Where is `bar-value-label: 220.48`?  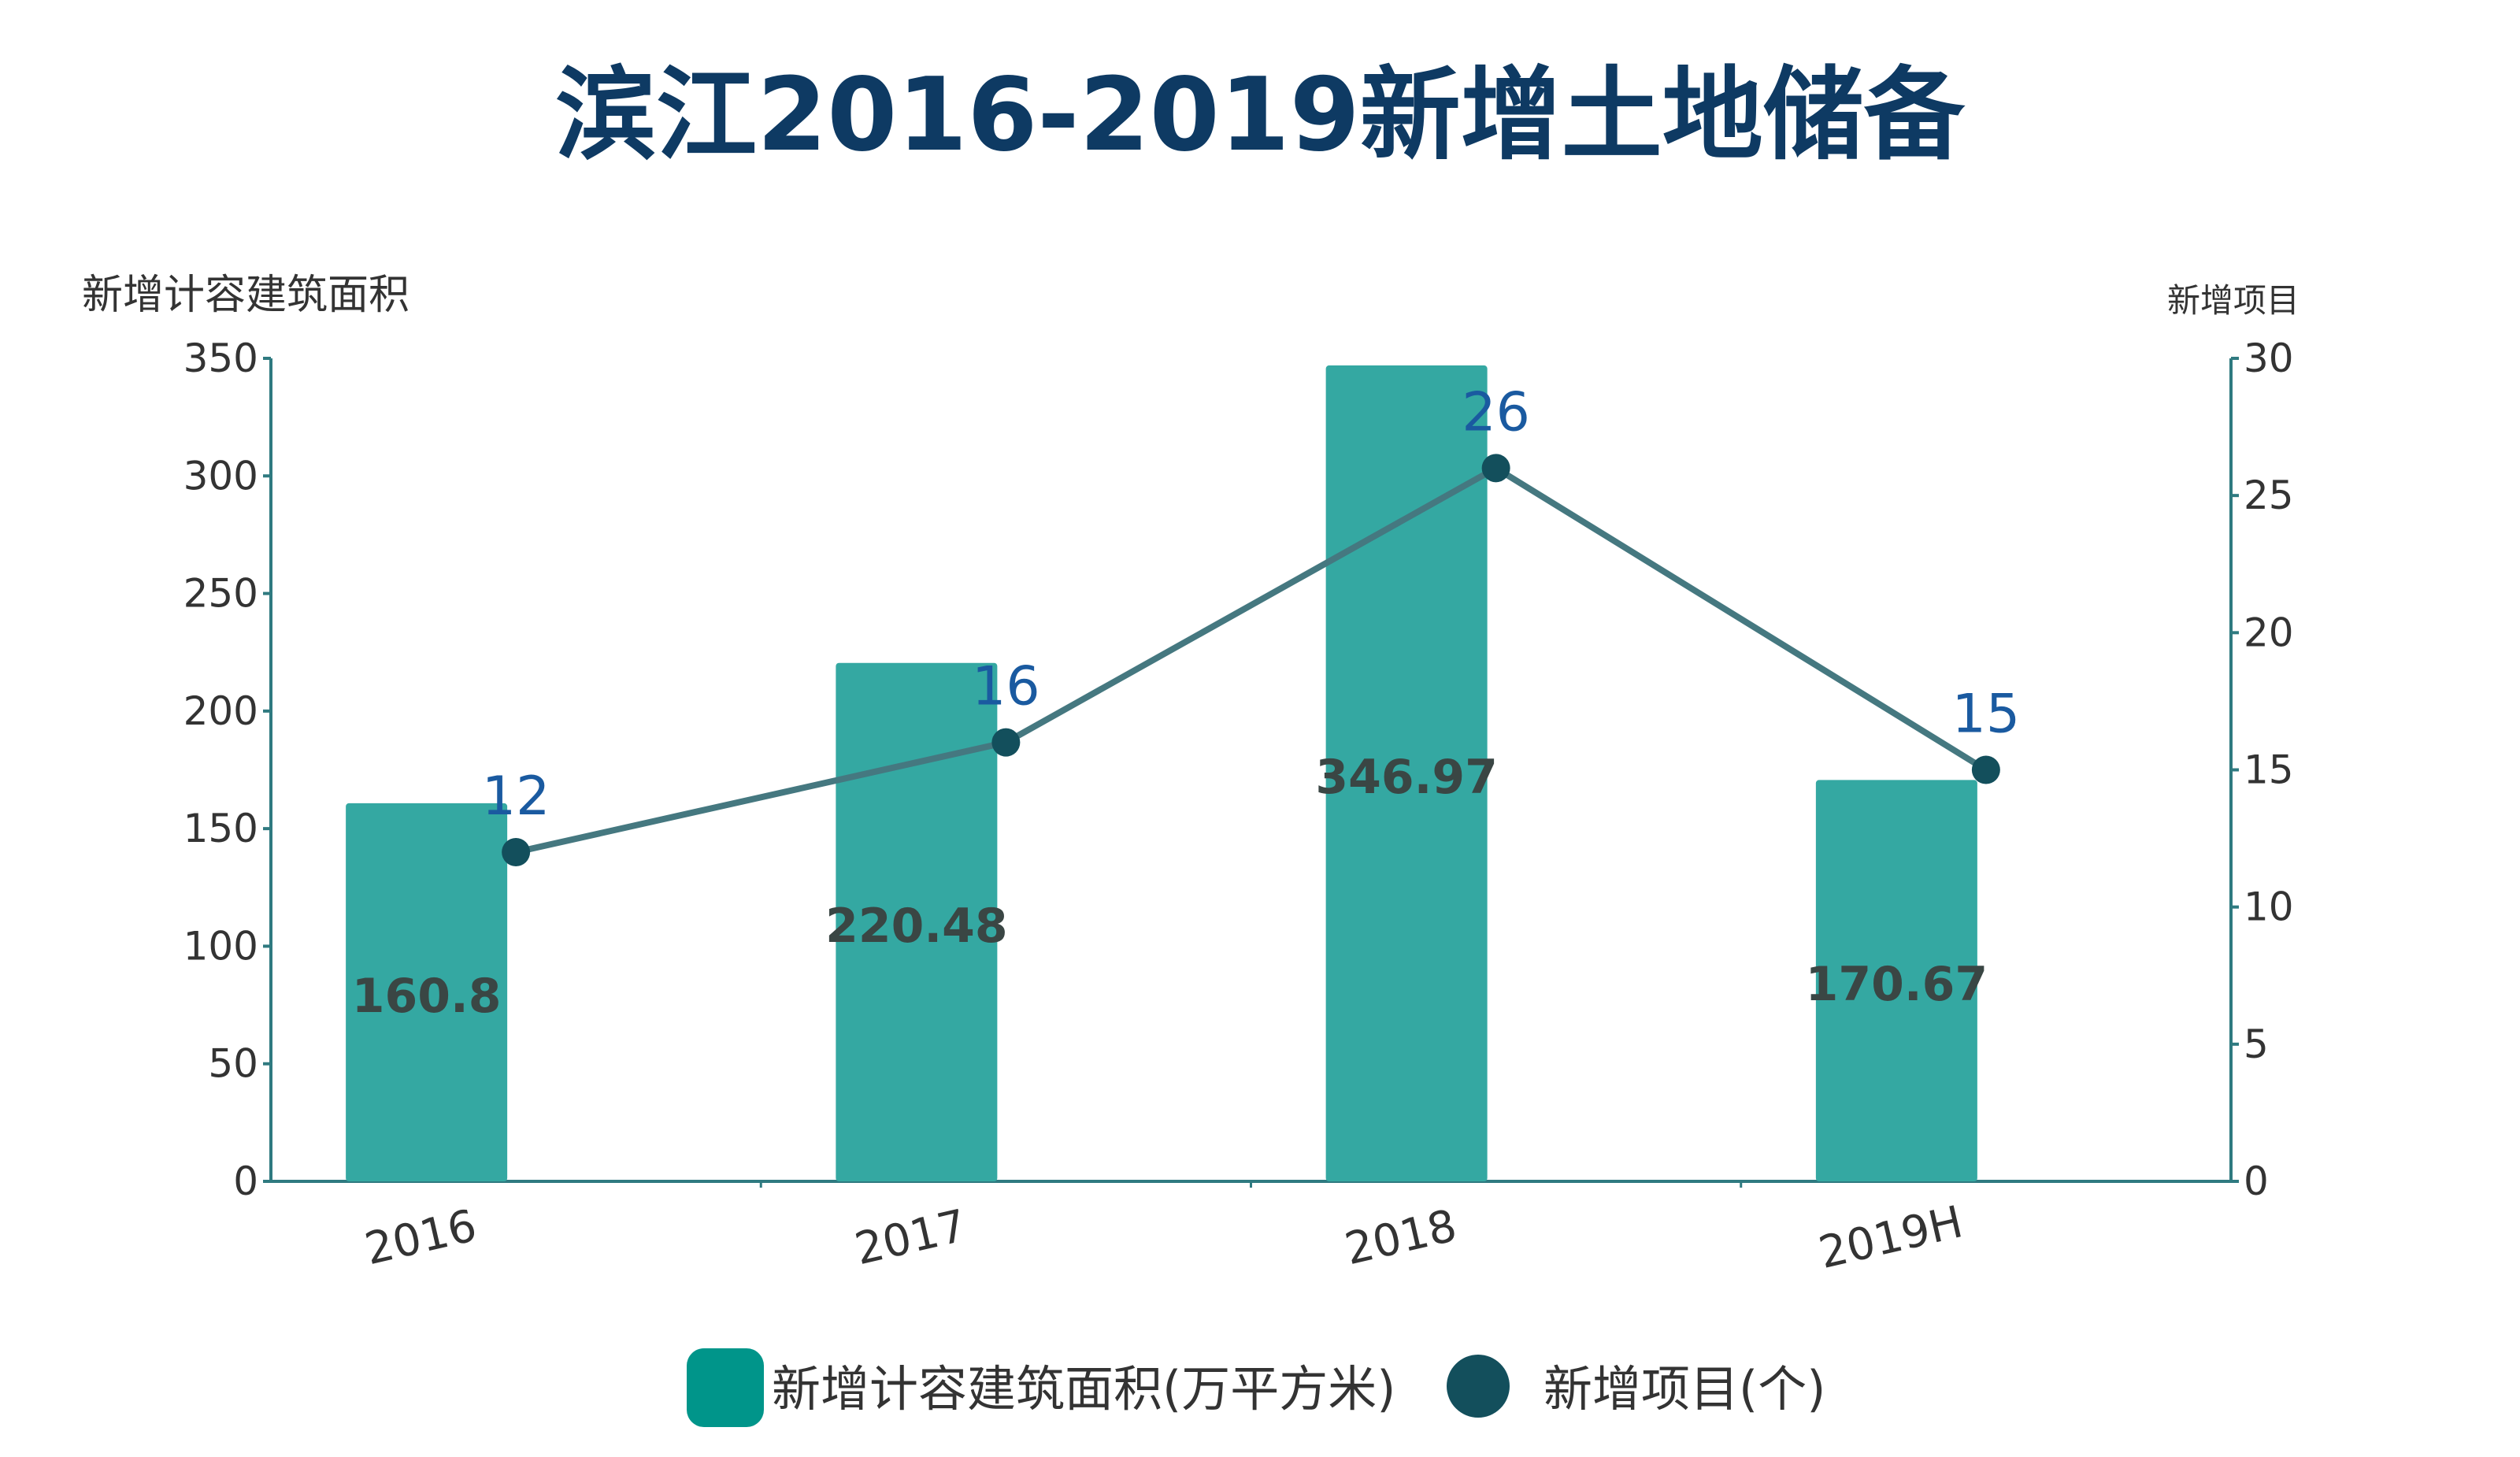
bar-value-label: 220.48 is located at coordinates (916, 926).